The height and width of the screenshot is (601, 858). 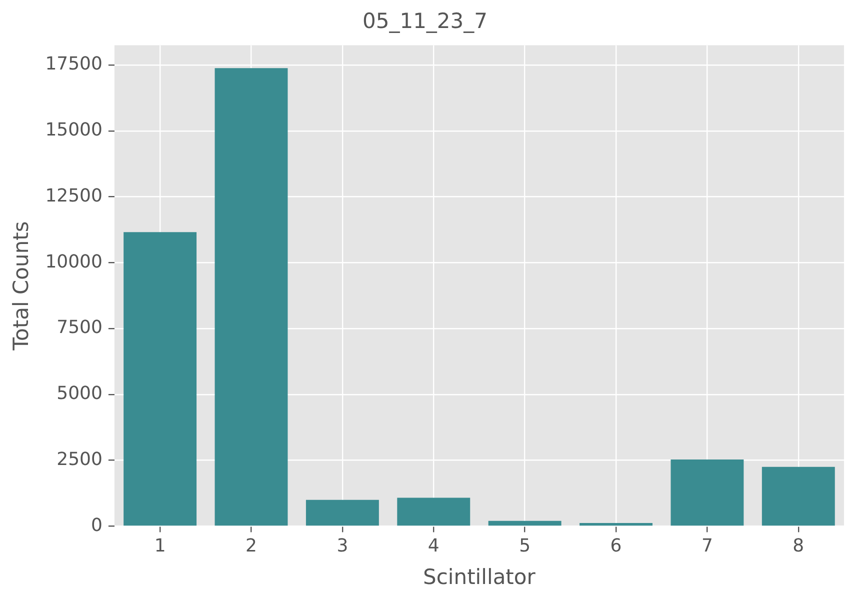 I want to click on y-axis-title: Total Counts, so click(x=21, y=286).